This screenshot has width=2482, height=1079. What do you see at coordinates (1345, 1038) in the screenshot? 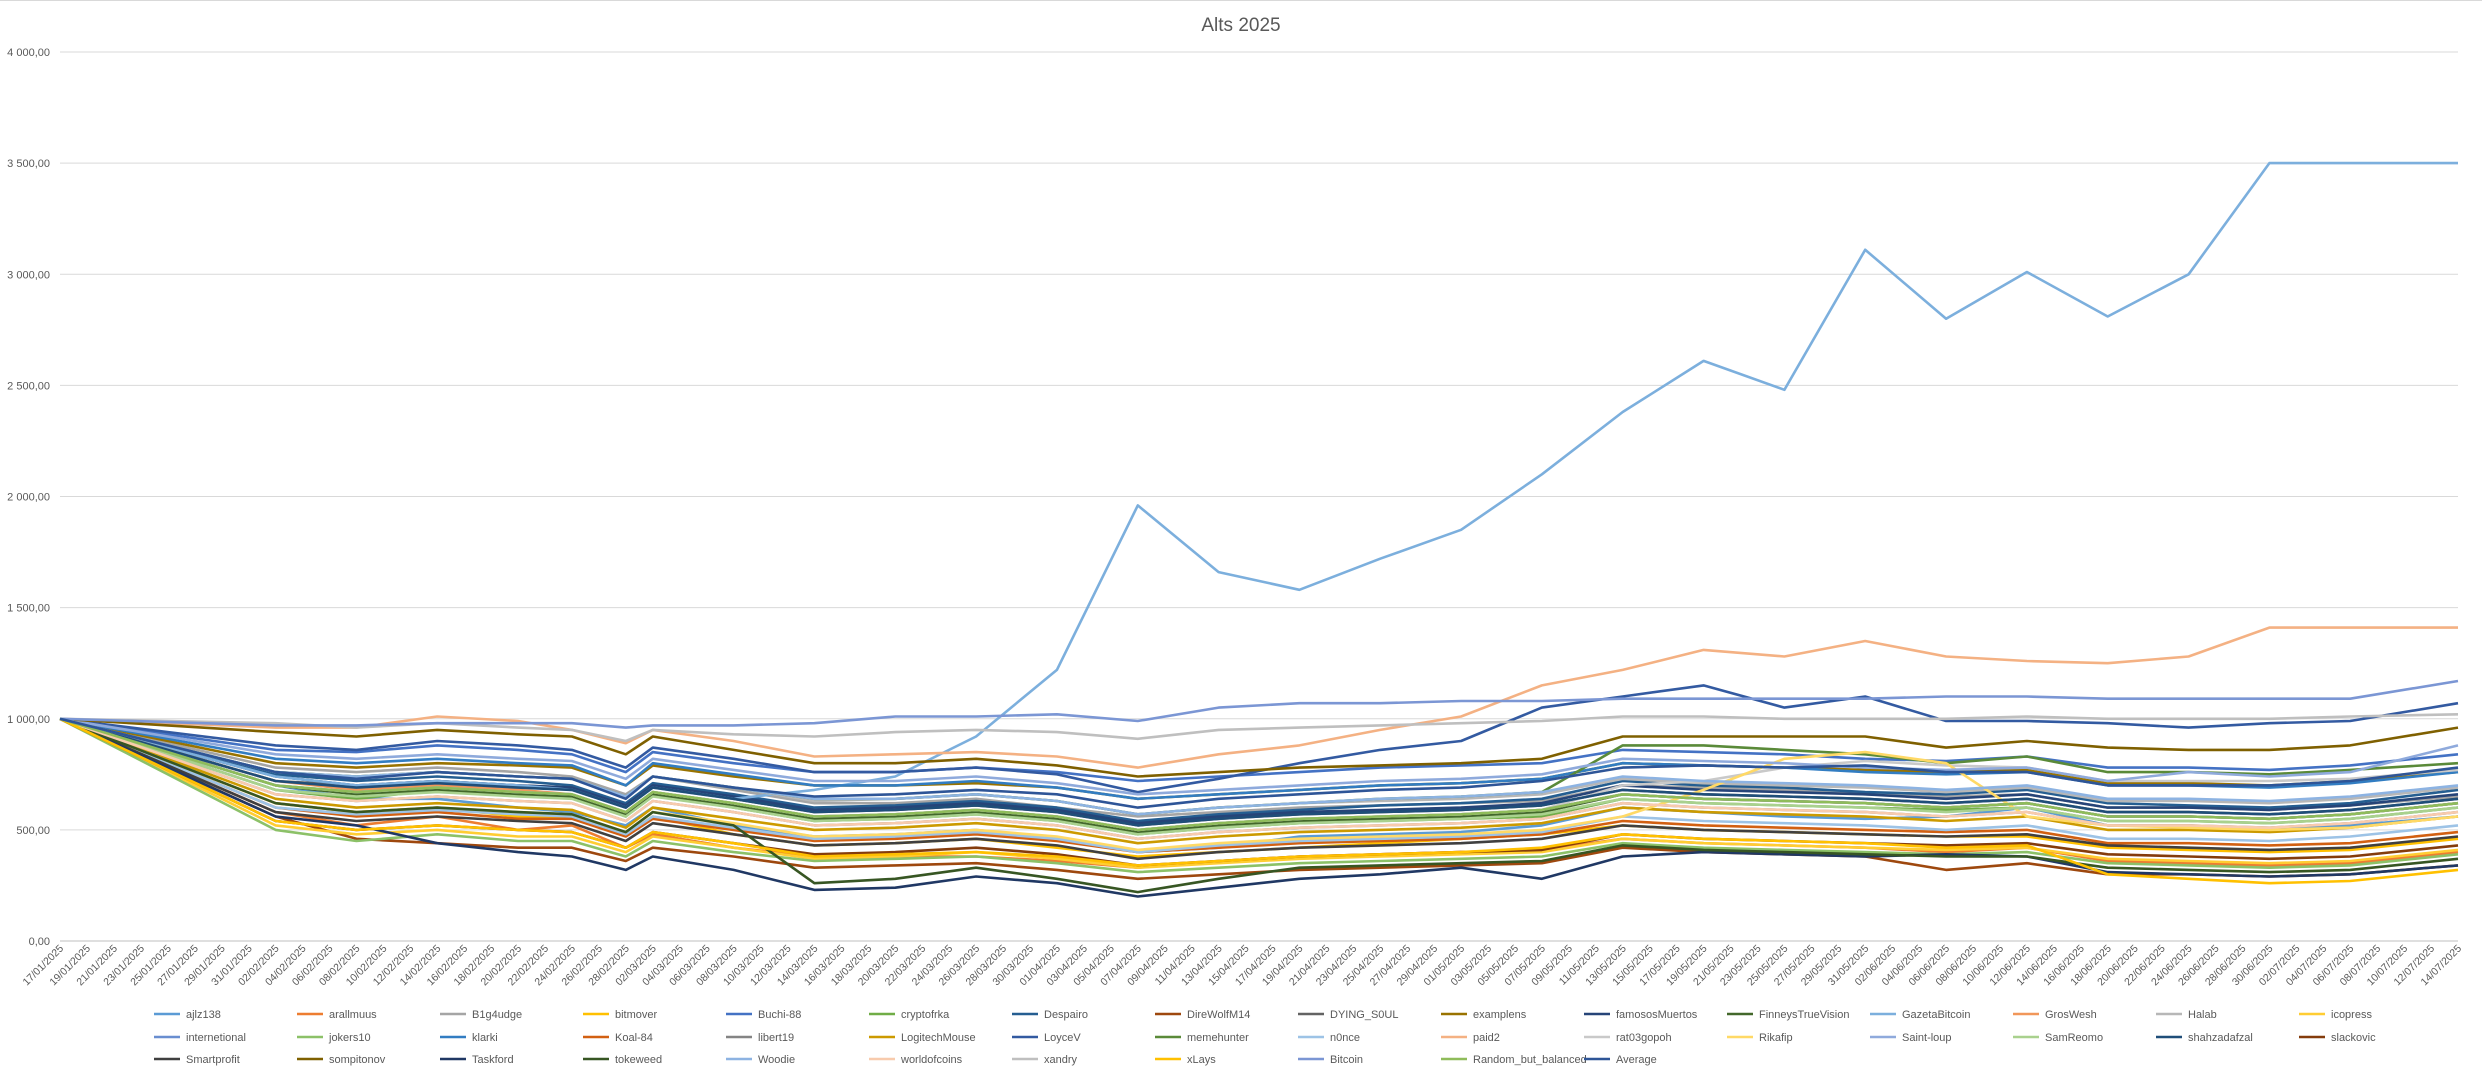
I see `legend-label: n0nce` at bounding box center [1345, 1038].